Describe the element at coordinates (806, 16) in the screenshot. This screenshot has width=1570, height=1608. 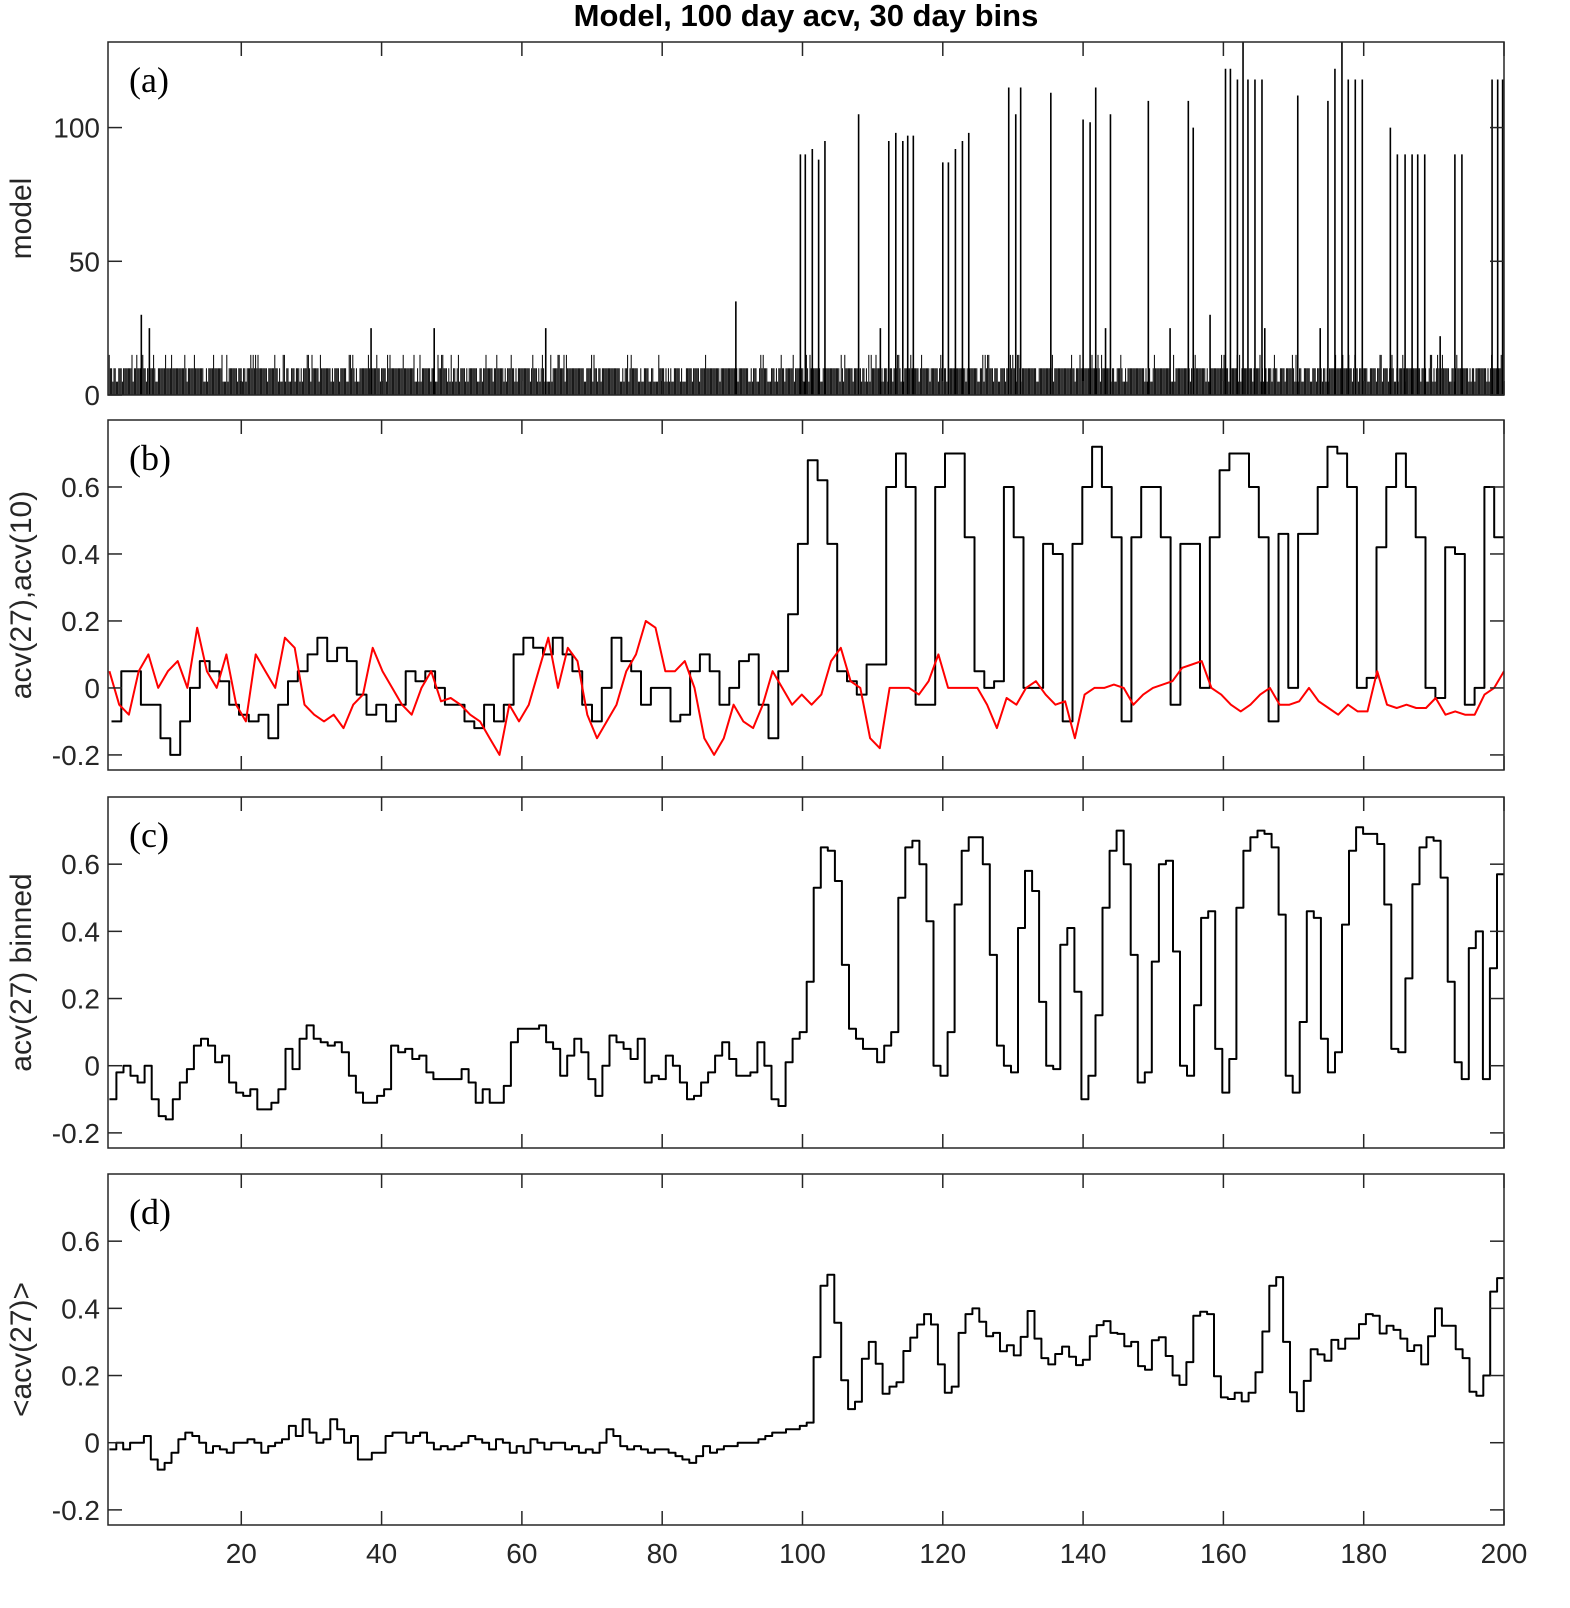
I see `chart-title: Model, 100 day acv, 30 day bins` at that location.